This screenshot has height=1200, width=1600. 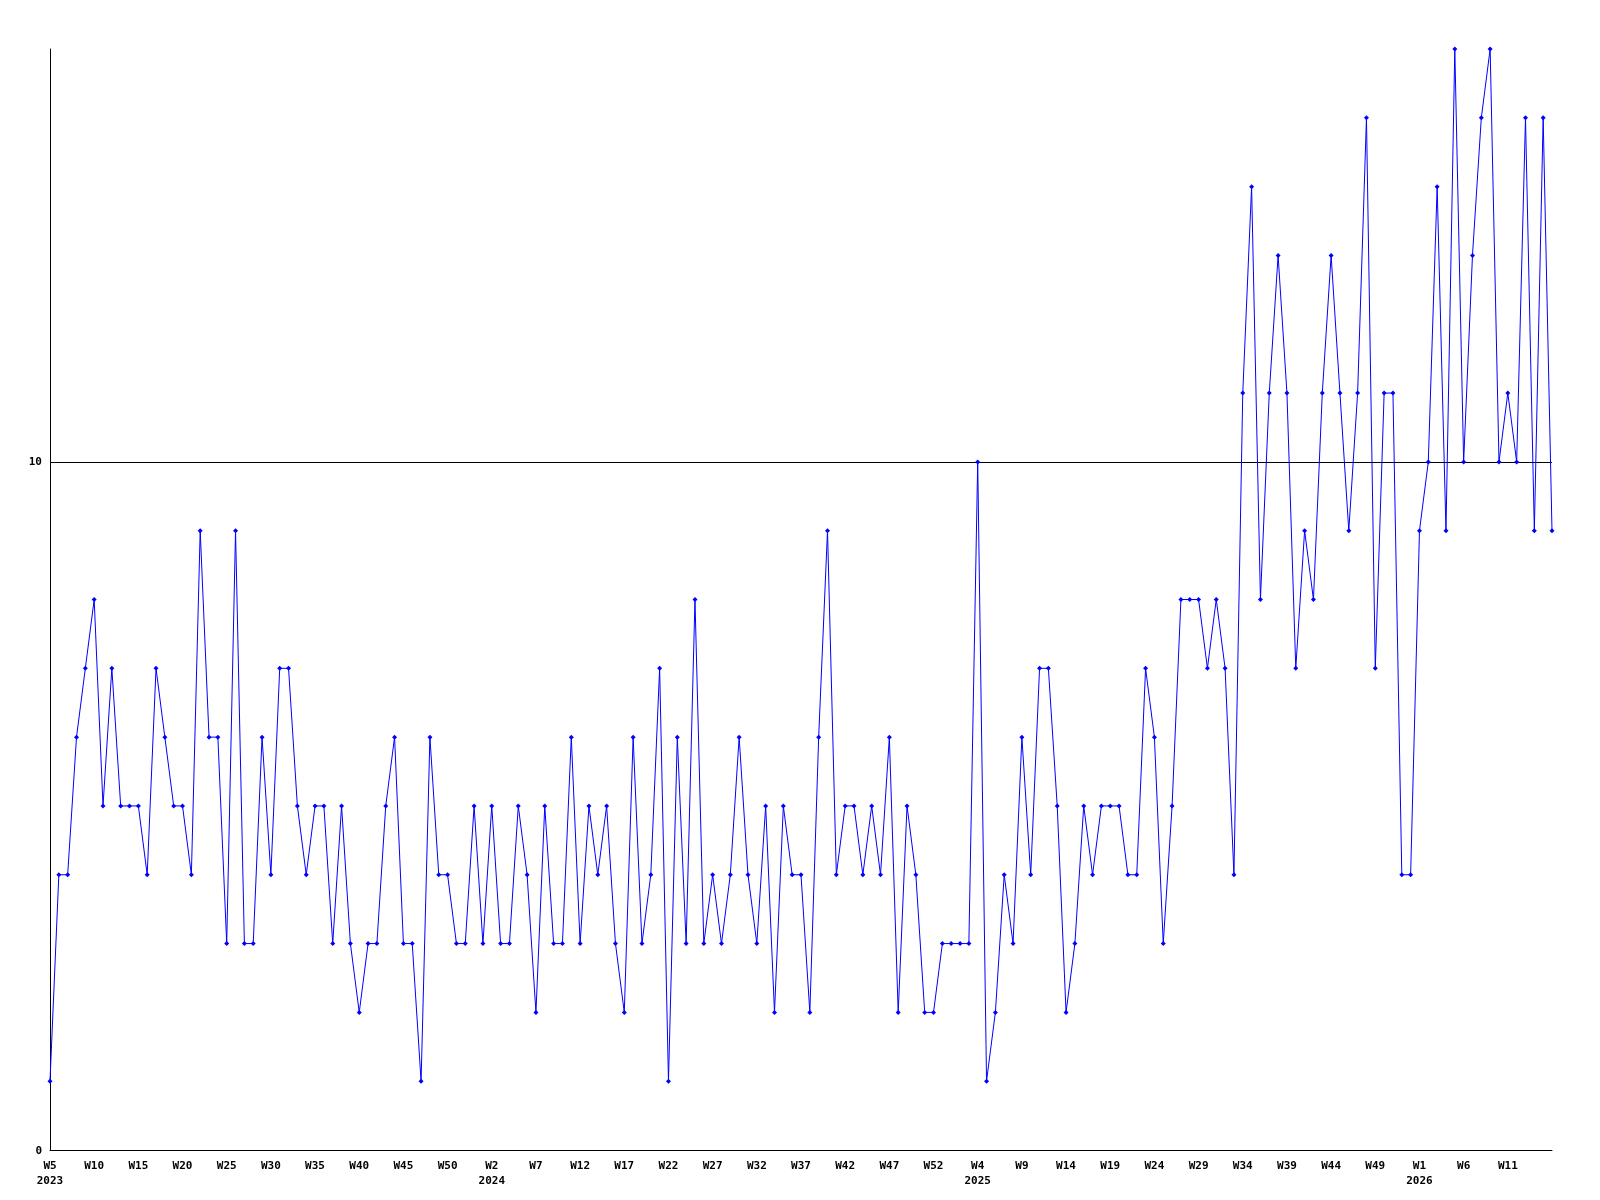 I want to click on x-tick-label: W34, so click(x=1243, y=1165).